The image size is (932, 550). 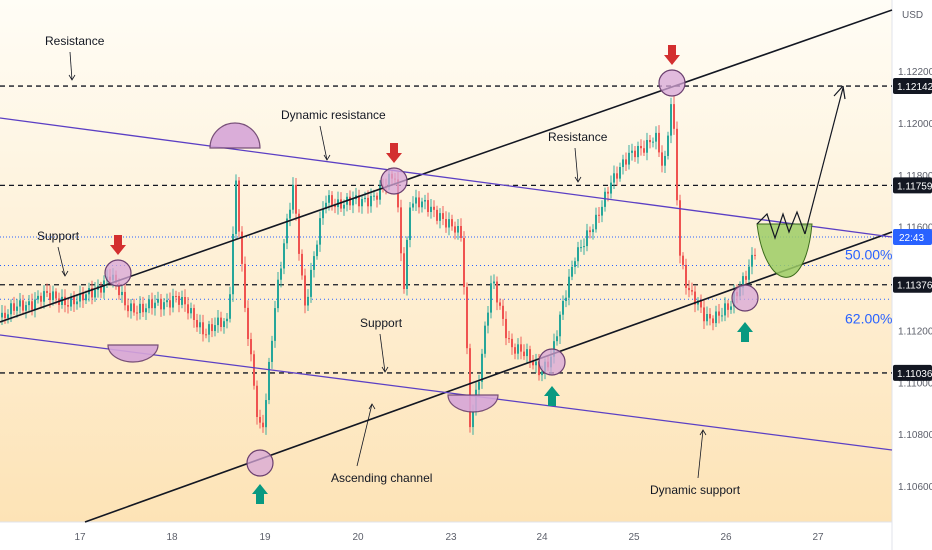 What do you see at coordinates (914, 87) in the screenshot?
I see `price-tag-label: 1.12142` at bounding box center [914, 87].